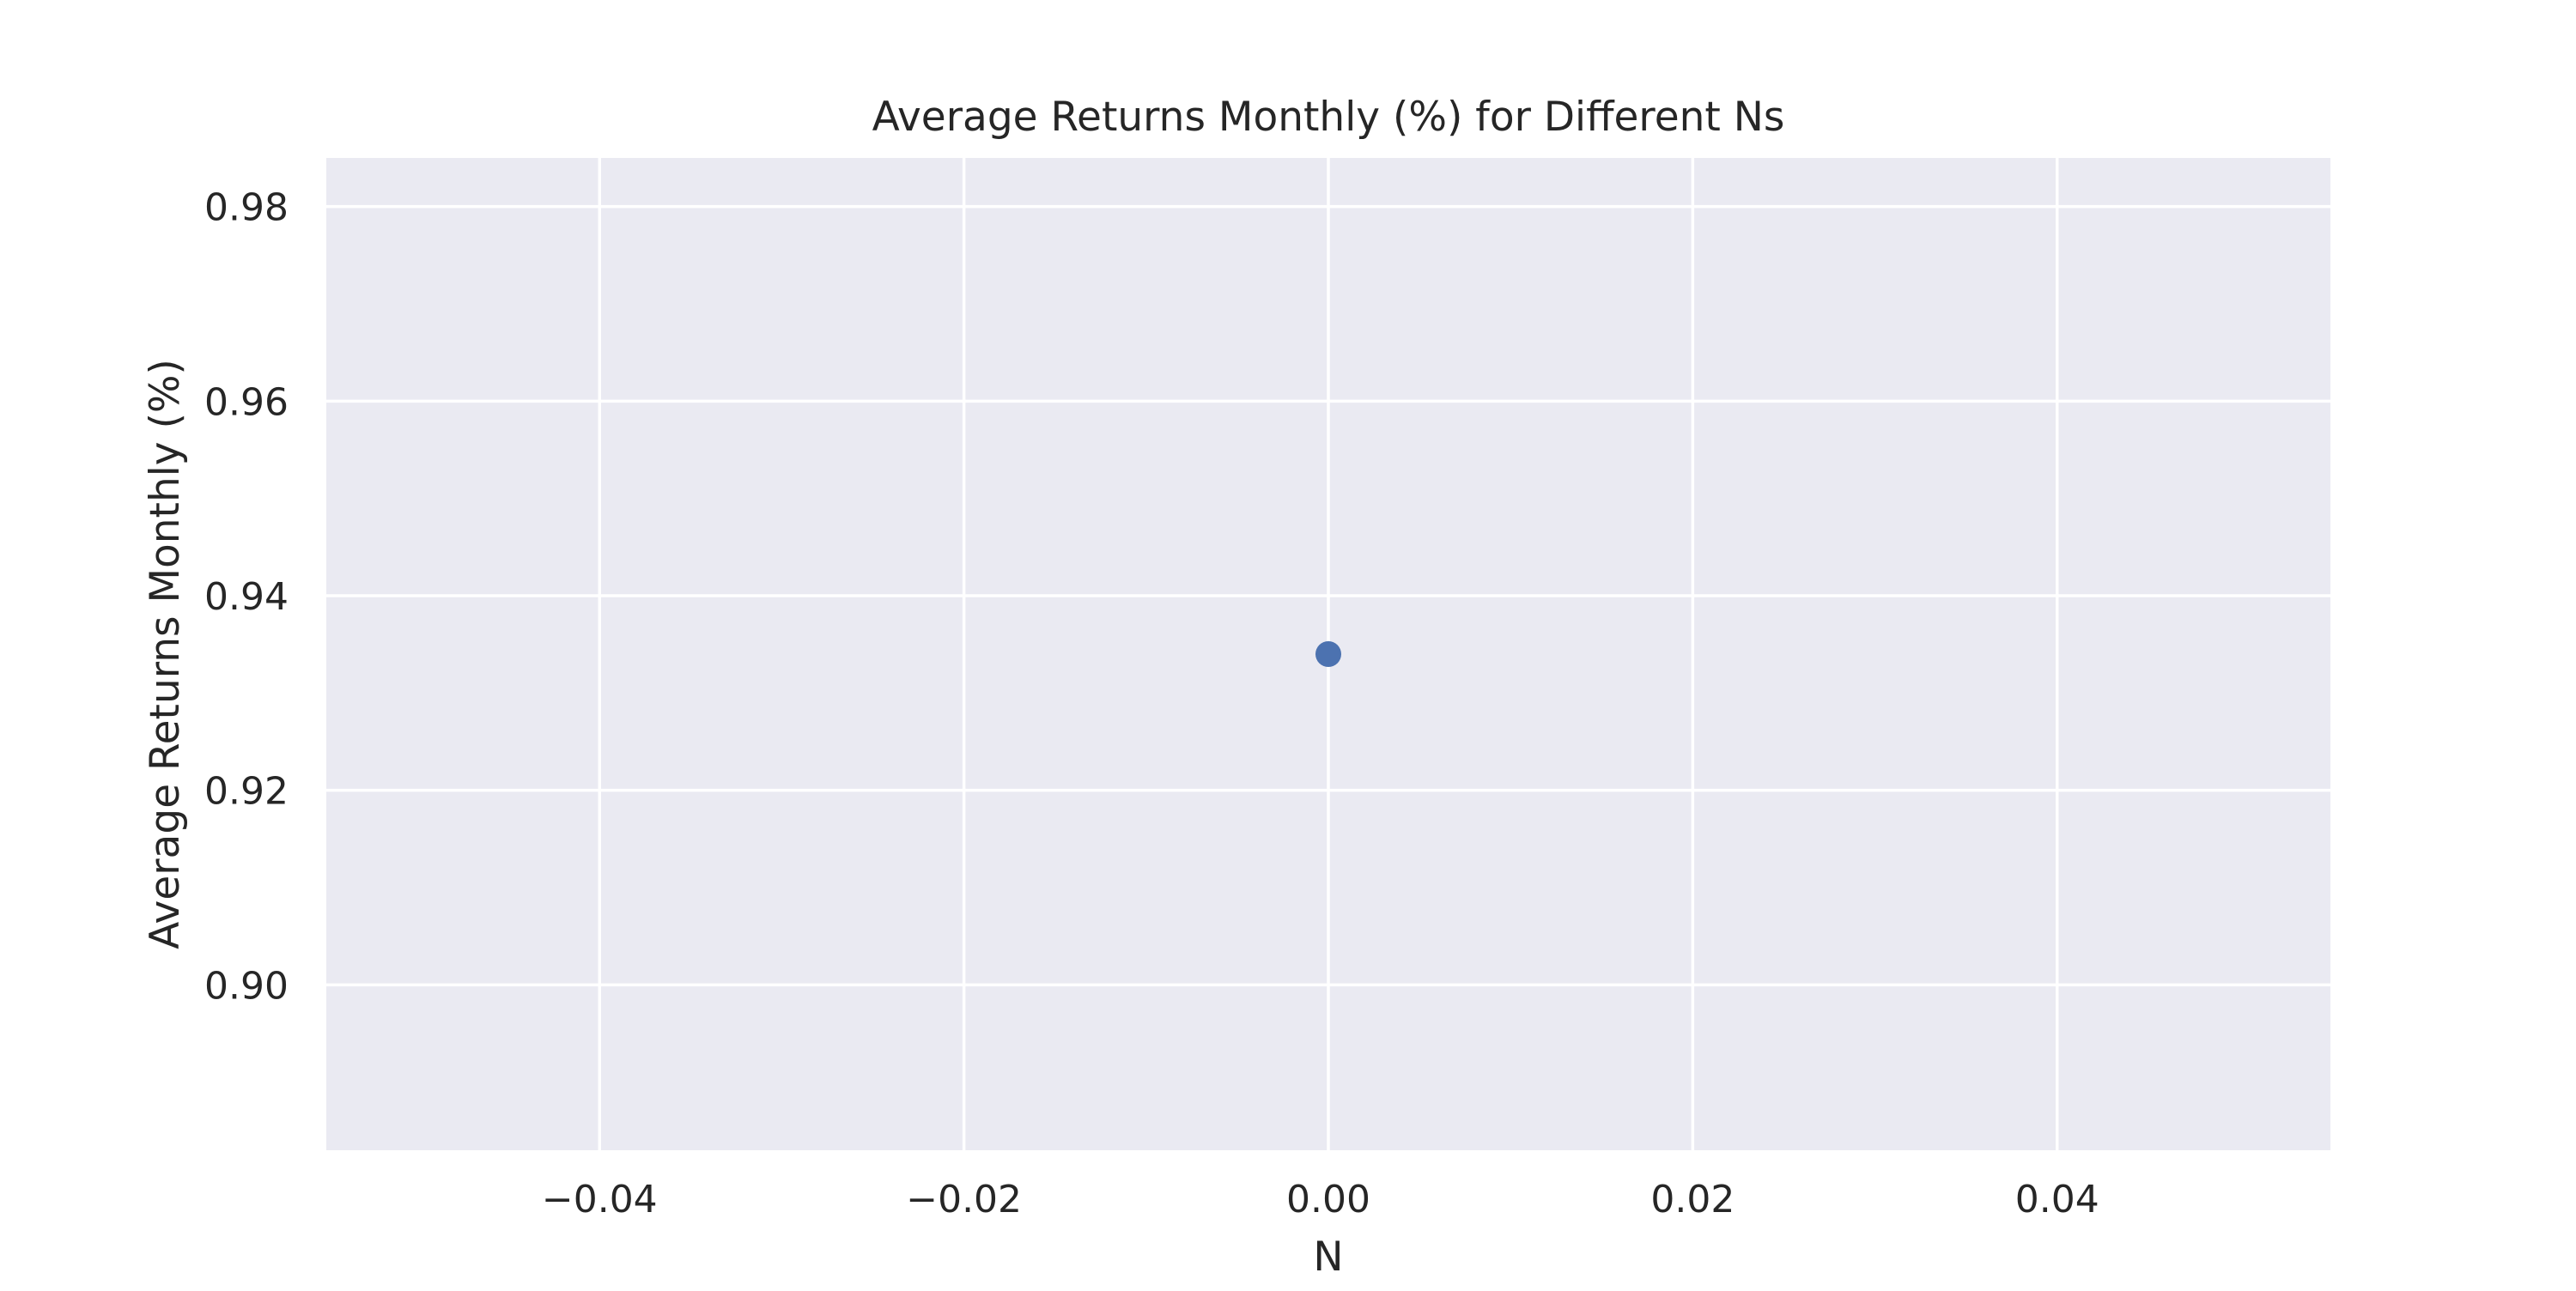  What do you see at coordinates (1328, 1200) in the screenshot?
I see `x-tick-label: 0.00` at bounding box center [1328, 1200].